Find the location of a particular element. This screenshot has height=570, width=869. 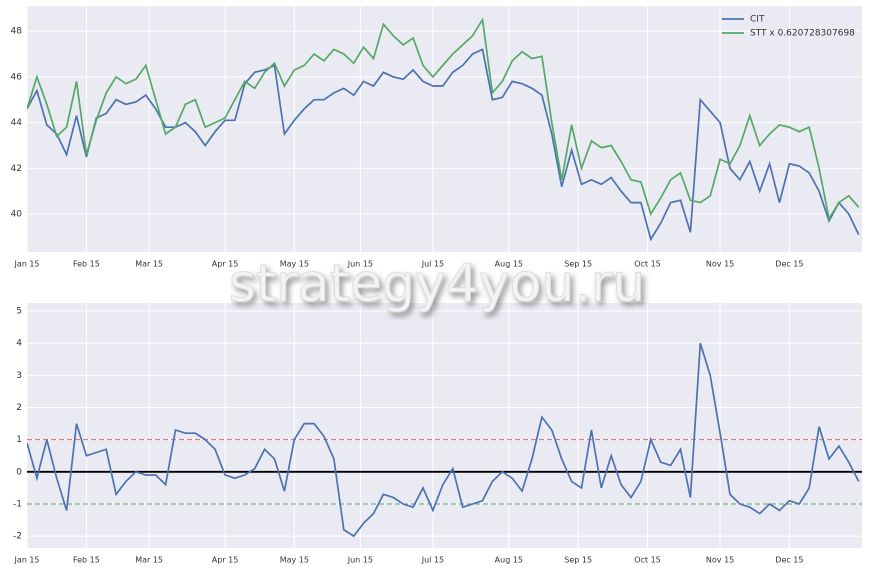

y-tick-label: 48 is located at coordinates (17, 32).